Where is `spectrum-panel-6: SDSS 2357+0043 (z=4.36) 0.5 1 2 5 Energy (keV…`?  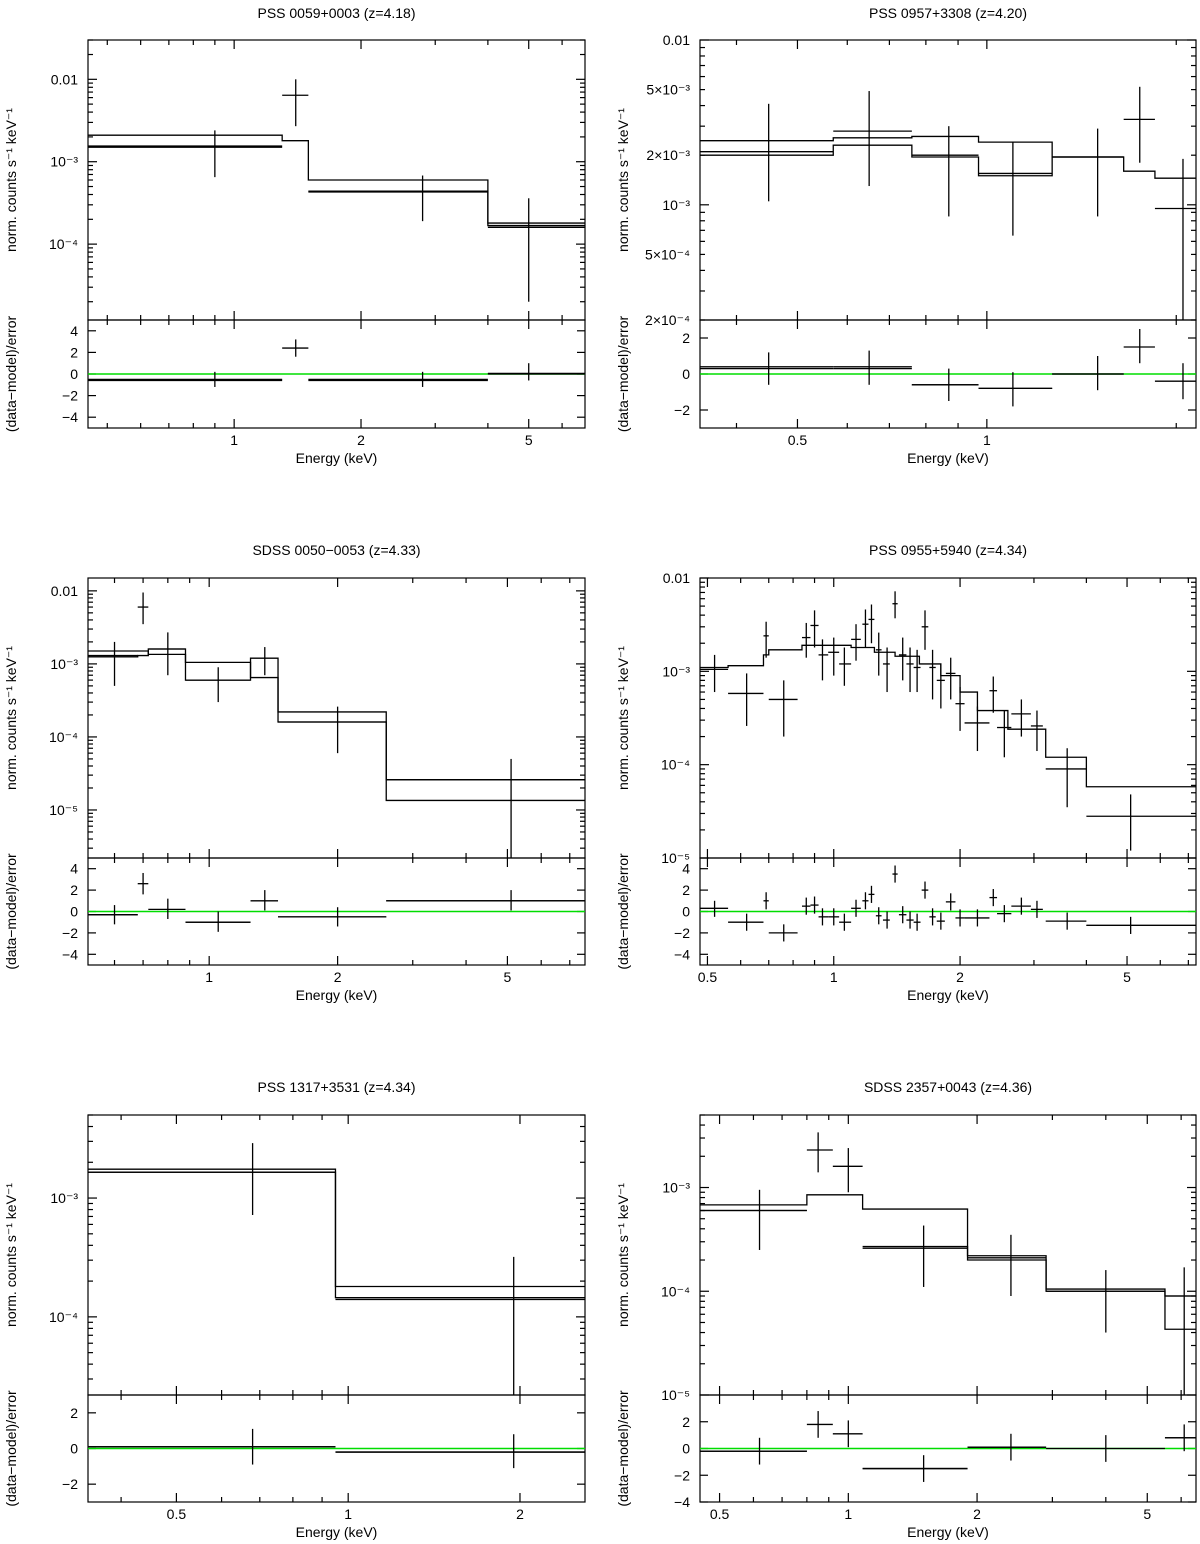
spectrum-panel-6: SDSS 2357+0043 (z=4.36) 0.5 1 2 5 Energy (keV… is located at coordinates (906, 1309).